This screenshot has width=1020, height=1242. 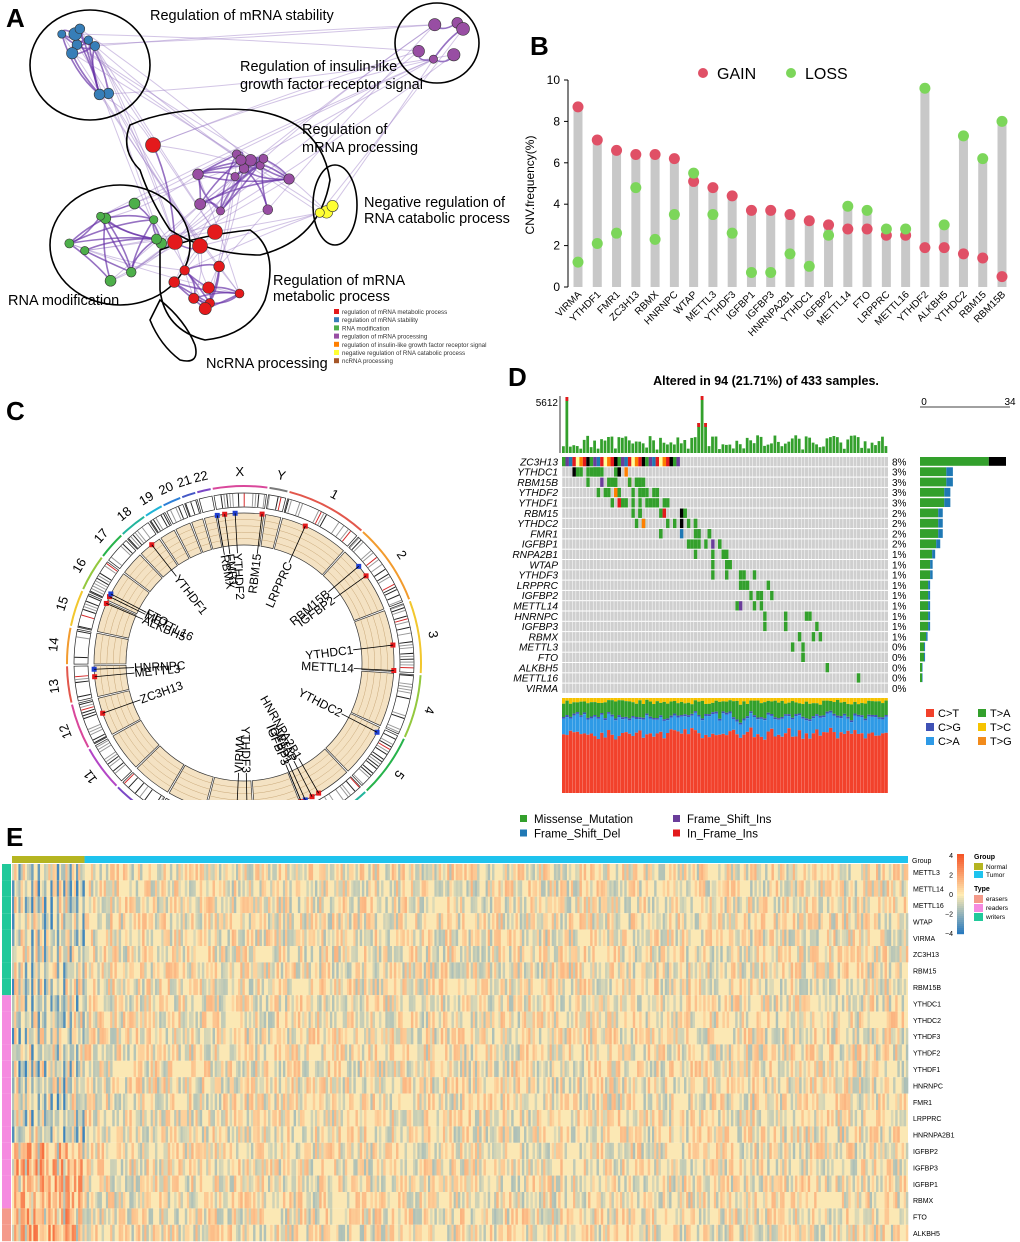 What do you see at coordinates (751, 273) in the screenshot?
I see `loss-point` at bounding box center [751, 273].